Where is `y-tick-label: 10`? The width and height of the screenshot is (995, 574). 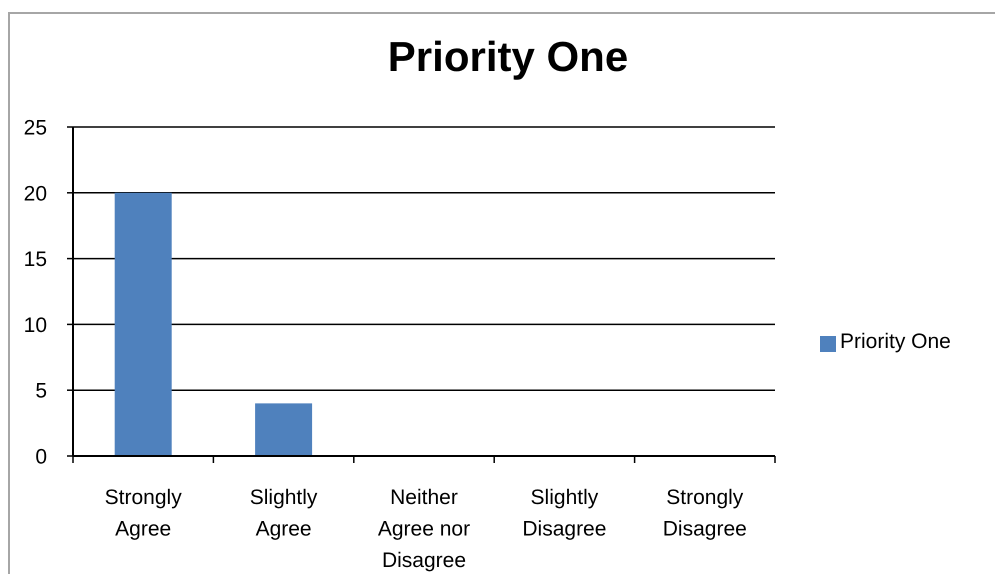 y-tick-label: 10 is located at coordinates (35, 325).